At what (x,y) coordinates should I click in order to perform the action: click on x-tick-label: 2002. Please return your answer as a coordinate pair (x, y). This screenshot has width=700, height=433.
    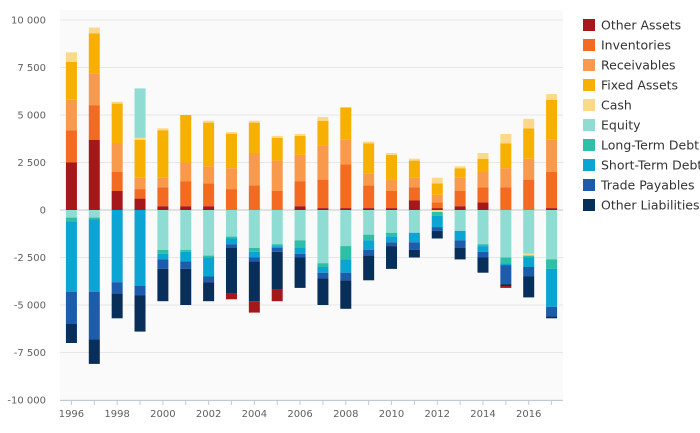
    Looking at the image, I should click on (208, 414).